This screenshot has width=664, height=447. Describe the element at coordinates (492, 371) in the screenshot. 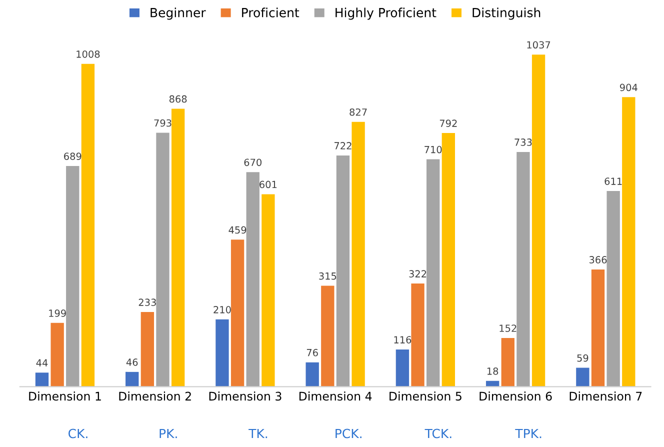

I see `data-label: 18` at that location.